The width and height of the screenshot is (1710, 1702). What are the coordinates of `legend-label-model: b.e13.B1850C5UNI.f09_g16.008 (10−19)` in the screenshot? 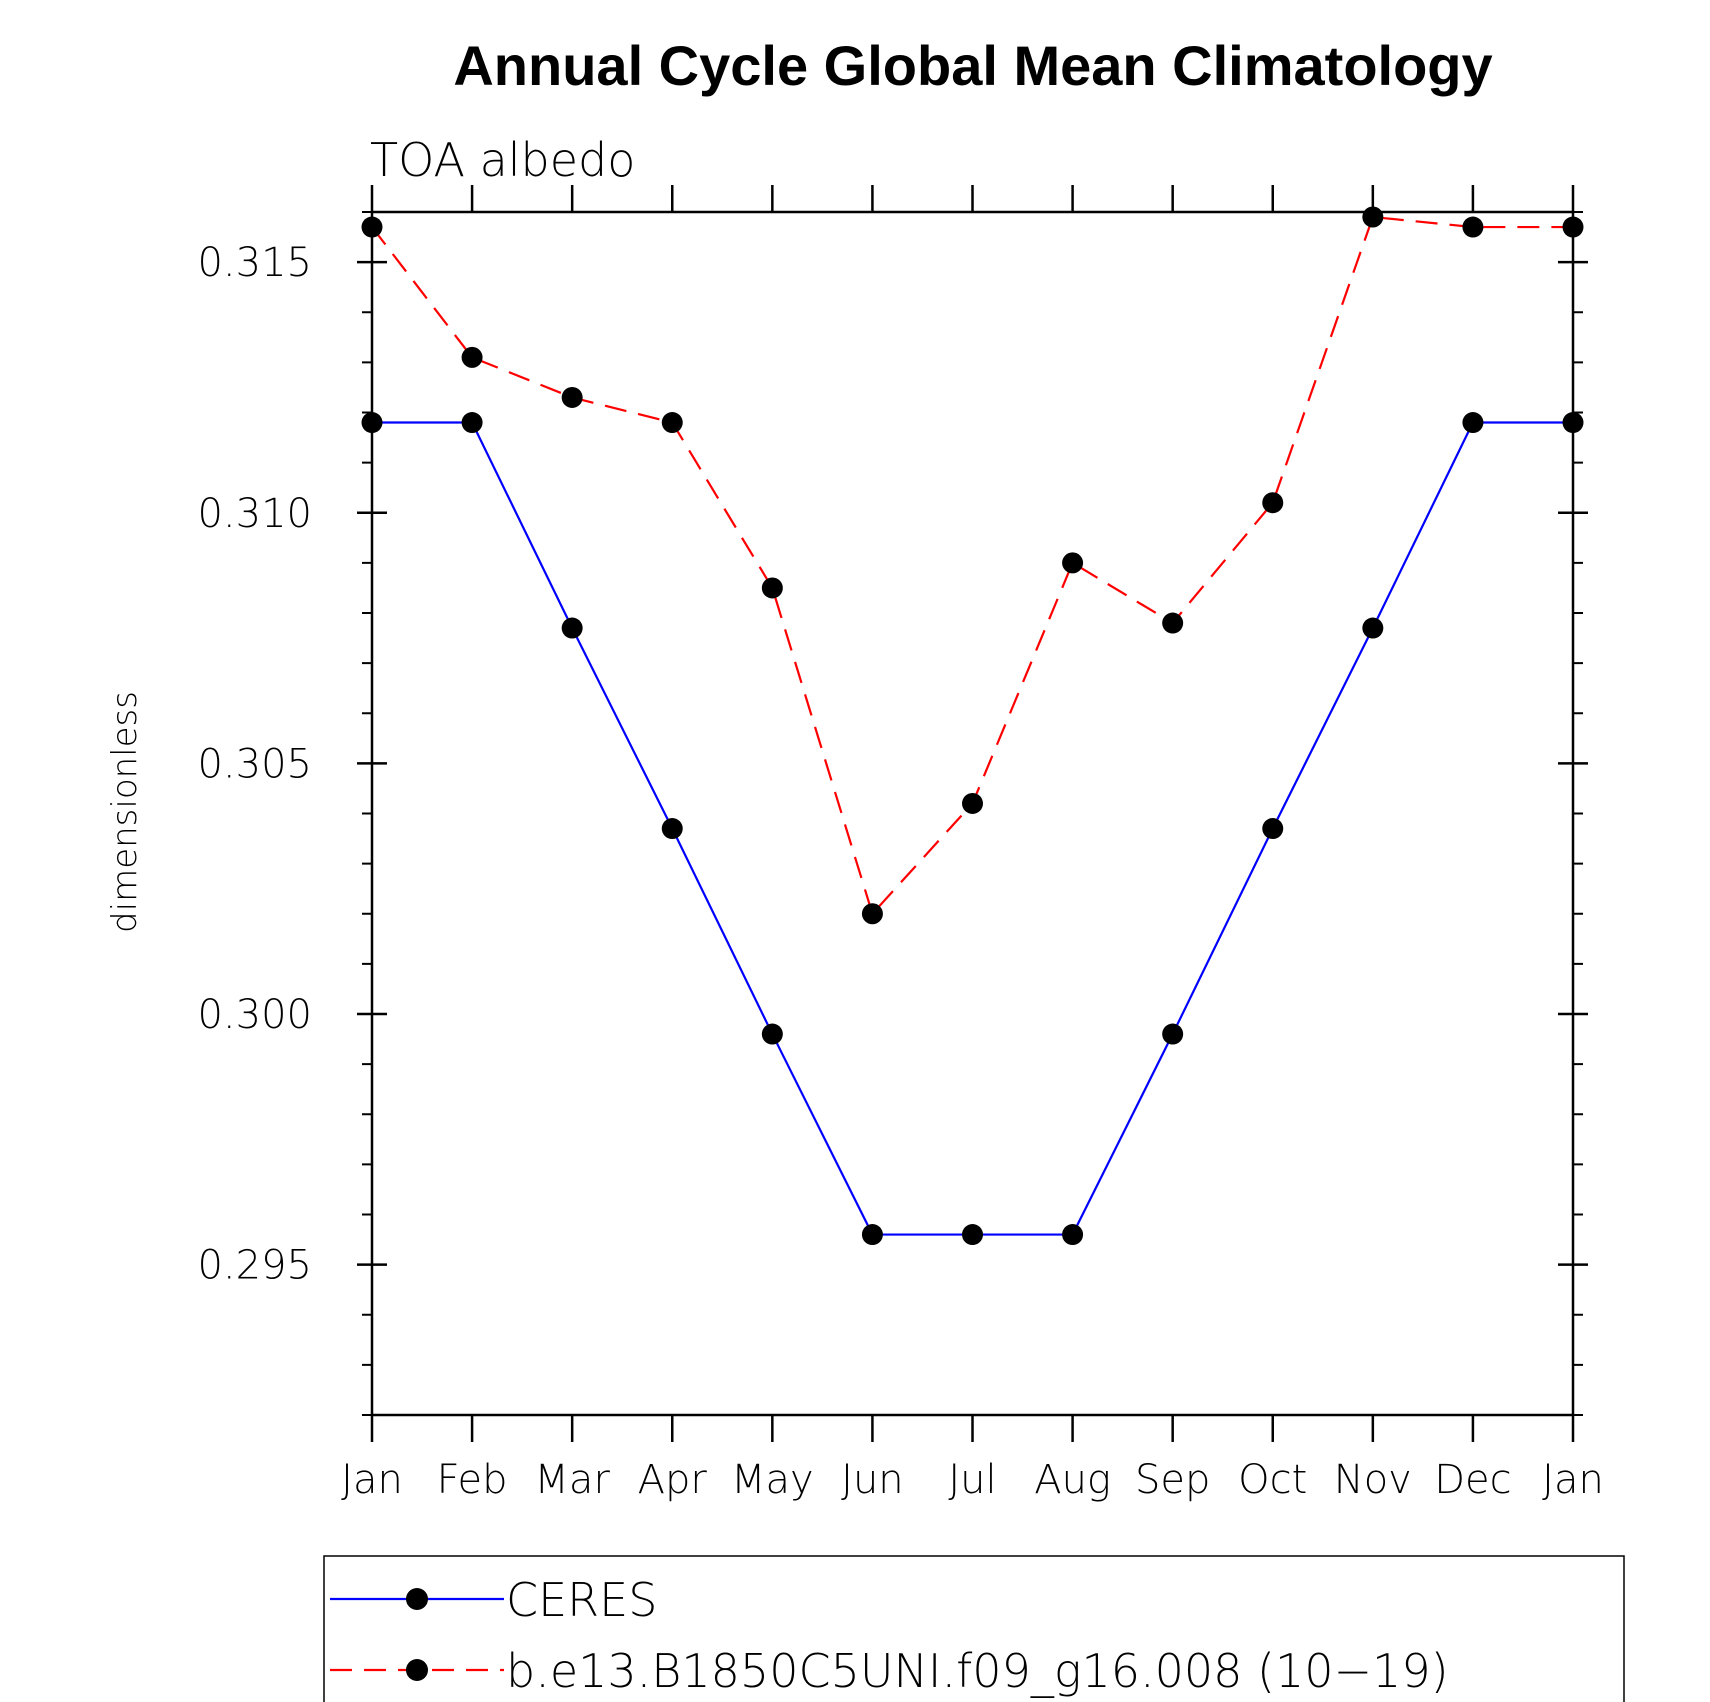 It's located at (977, 1671).